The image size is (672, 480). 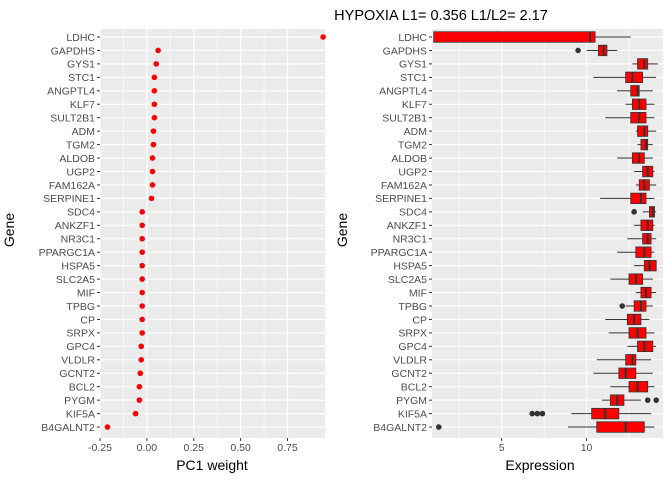 I want to click on left-y-tick-label: SERPINE1, so click(x=69, y=199).